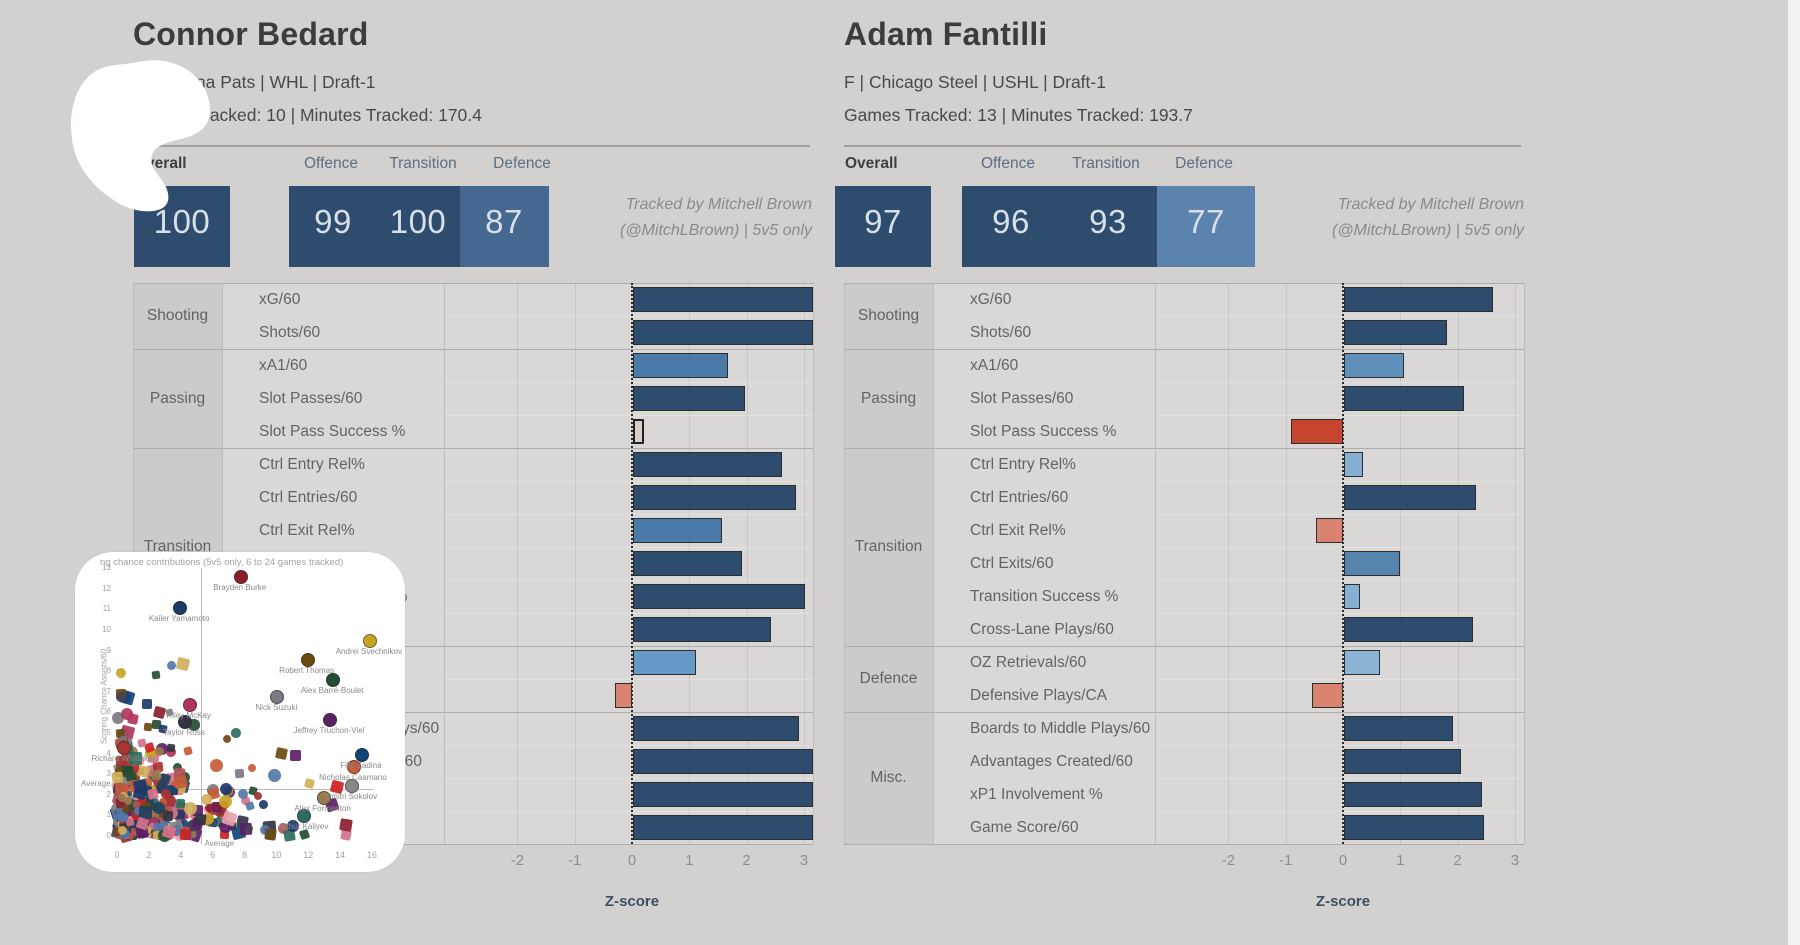 The image size is (1800, 945). Describe the element at coordinates (1051, 761) in the screenshot. I see `stat-label: Advantages Created/60` at that location.